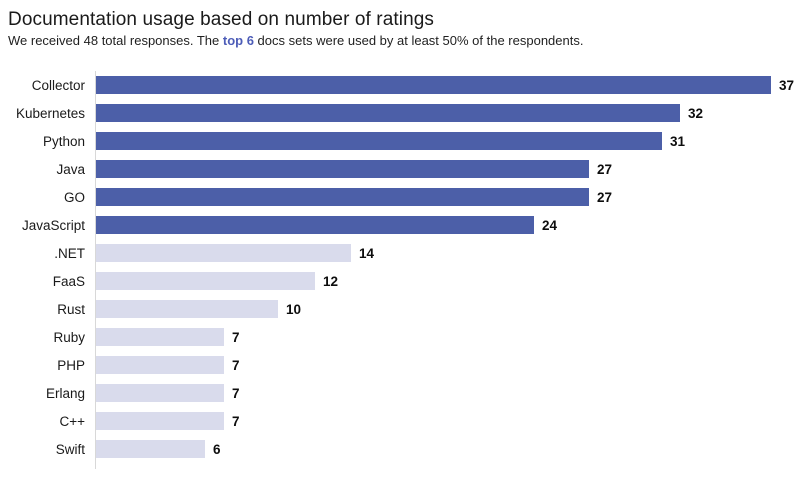 The height and width of the screenshot is (478, 803). What do you see at coordinates (678, 141) in the screenshot?
I see `value-label: 31` at bounding box center [678, 141].